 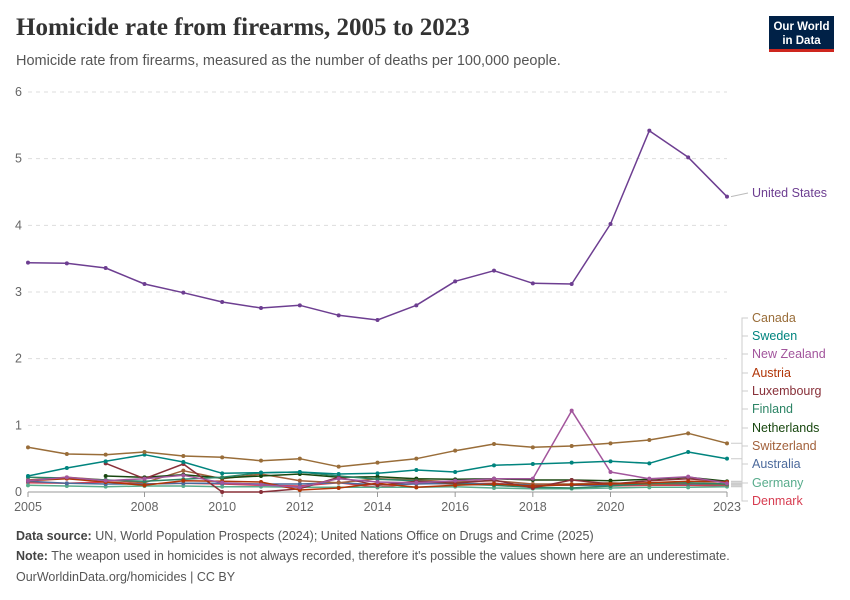 I want to click on y-tick-label: 4, so click(x=18, y=225).